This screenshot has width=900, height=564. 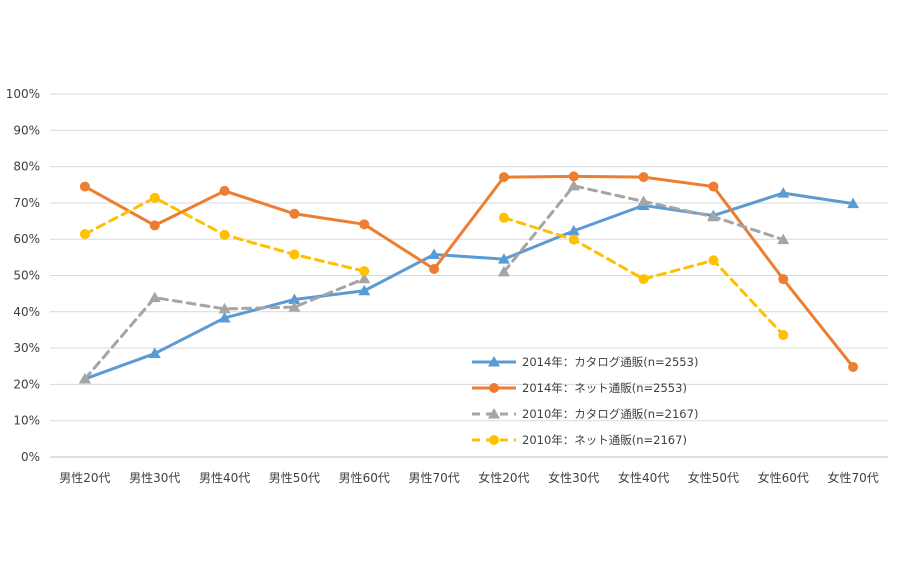 What do you see at coordinates (643, 477) in the screenshot?
I see `x-tick-label: 女性40代` at bounding box center [643, 477].